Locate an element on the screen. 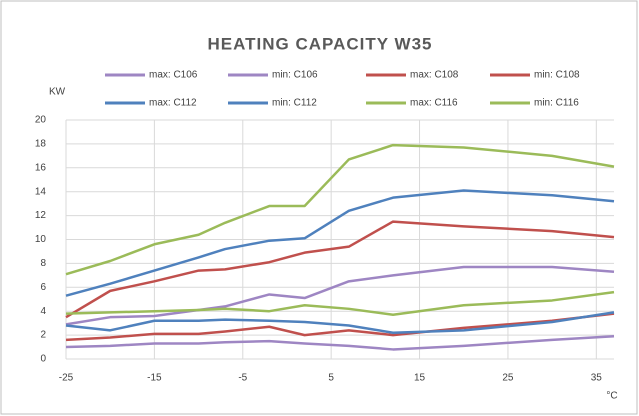  x-tick-label: -15 is located at coordinates (154, 378).